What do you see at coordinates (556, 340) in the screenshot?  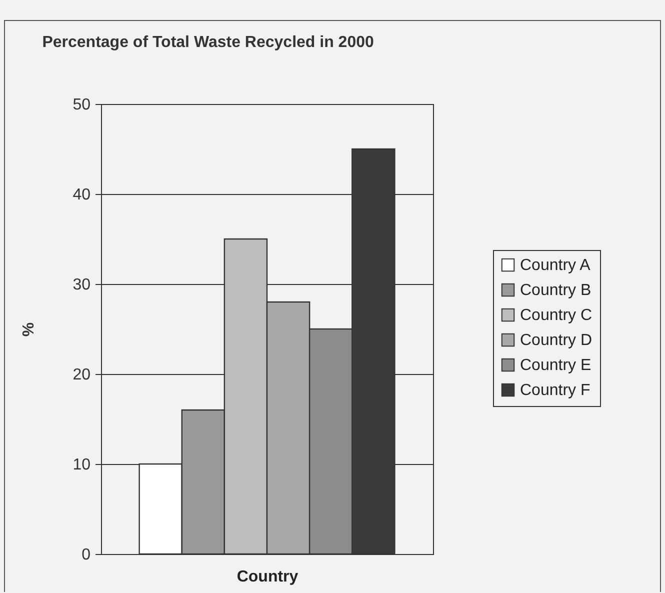 I see `legend-label: Country D` at bounding box center [556, 340].